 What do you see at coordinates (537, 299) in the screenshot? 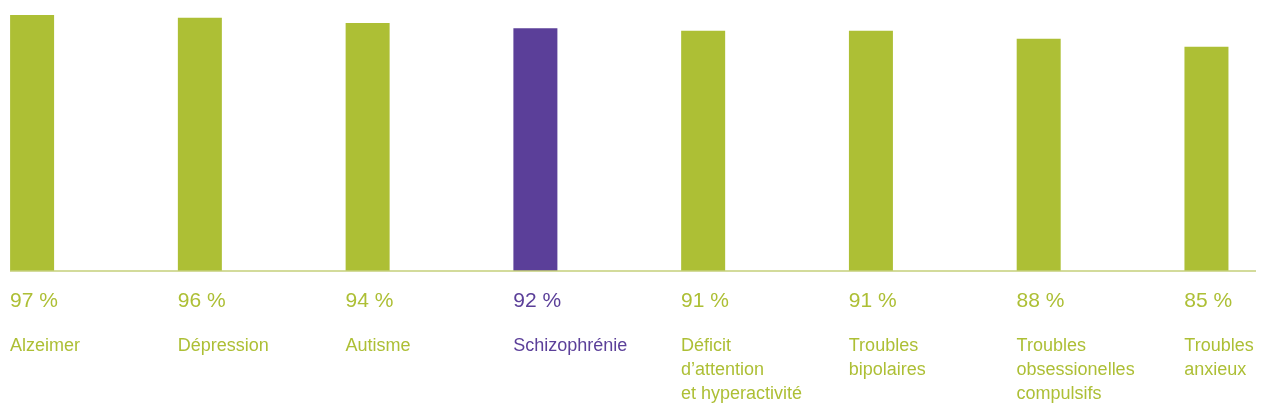
I see `data-label: 92 %` at bounding box center [537, 299].